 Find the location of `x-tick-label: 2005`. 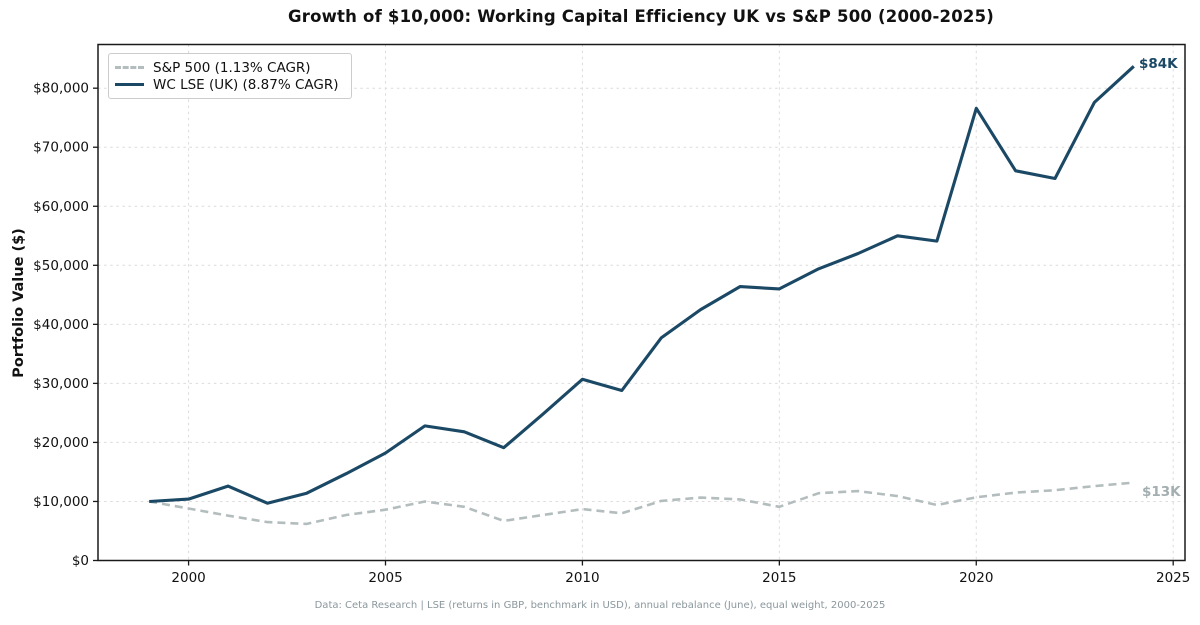

x-tick-label: 2005 is located at coordinates (385, 578).